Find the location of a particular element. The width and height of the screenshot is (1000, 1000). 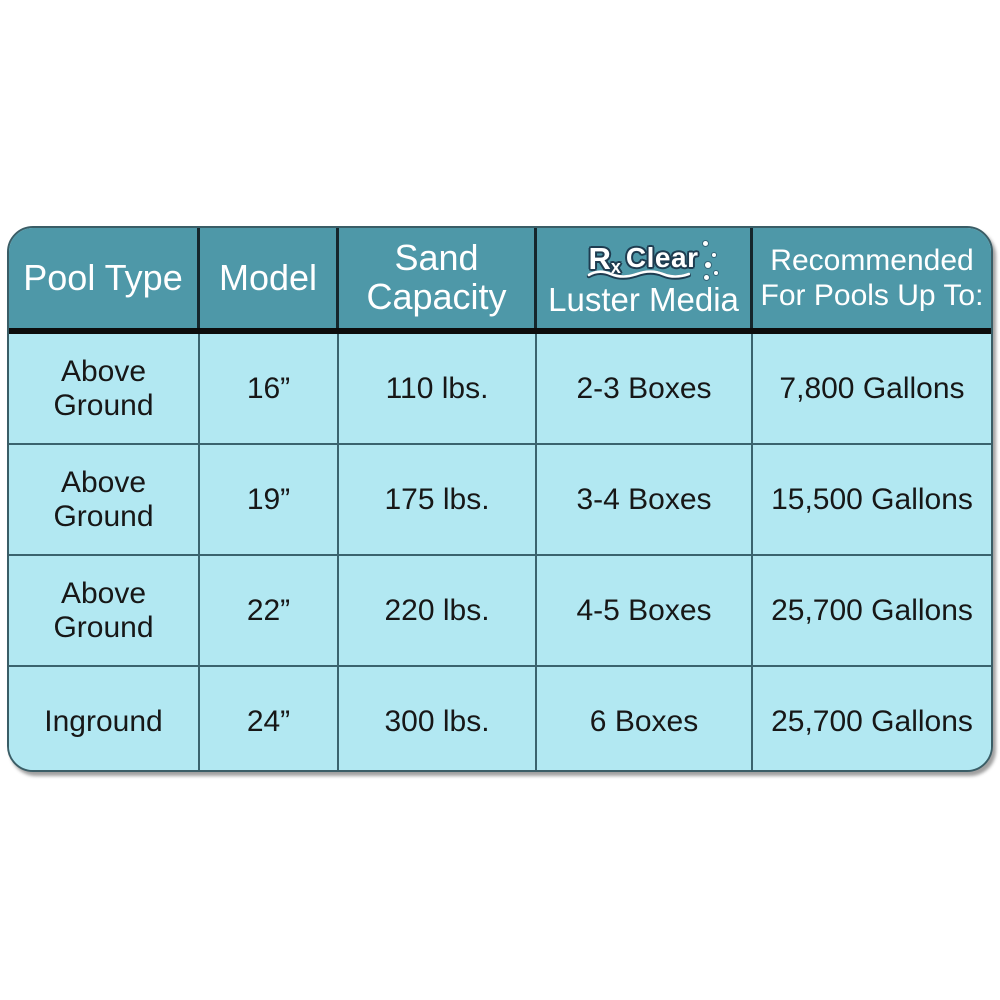

cell-luster-media: 6 Boxes is located at coordinates (645, 718).